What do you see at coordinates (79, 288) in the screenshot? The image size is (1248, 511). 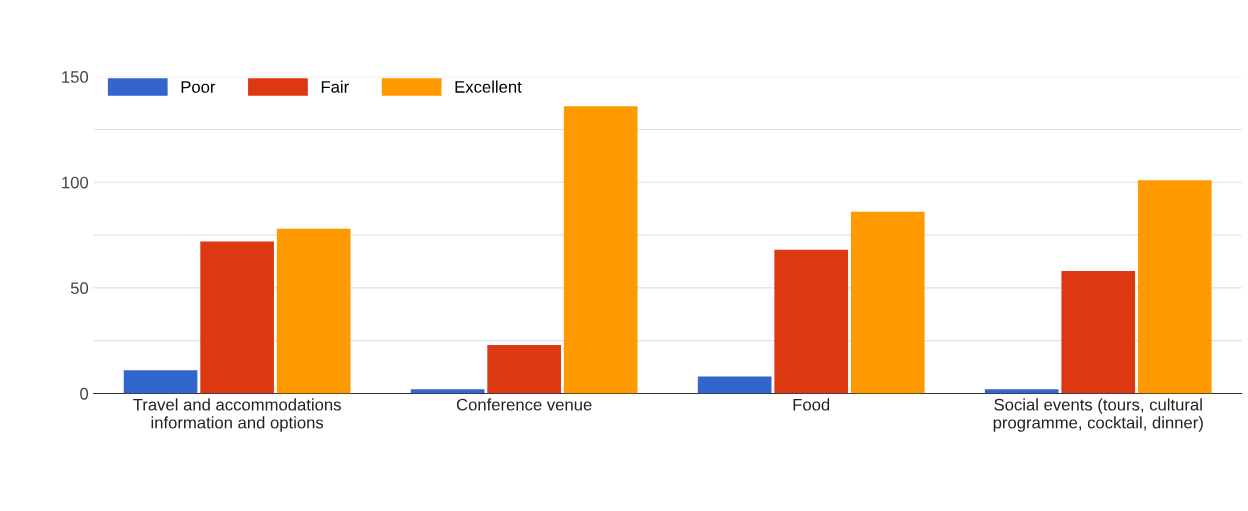 I see `y-tick-label: 50` at bounding box center [79, 288].